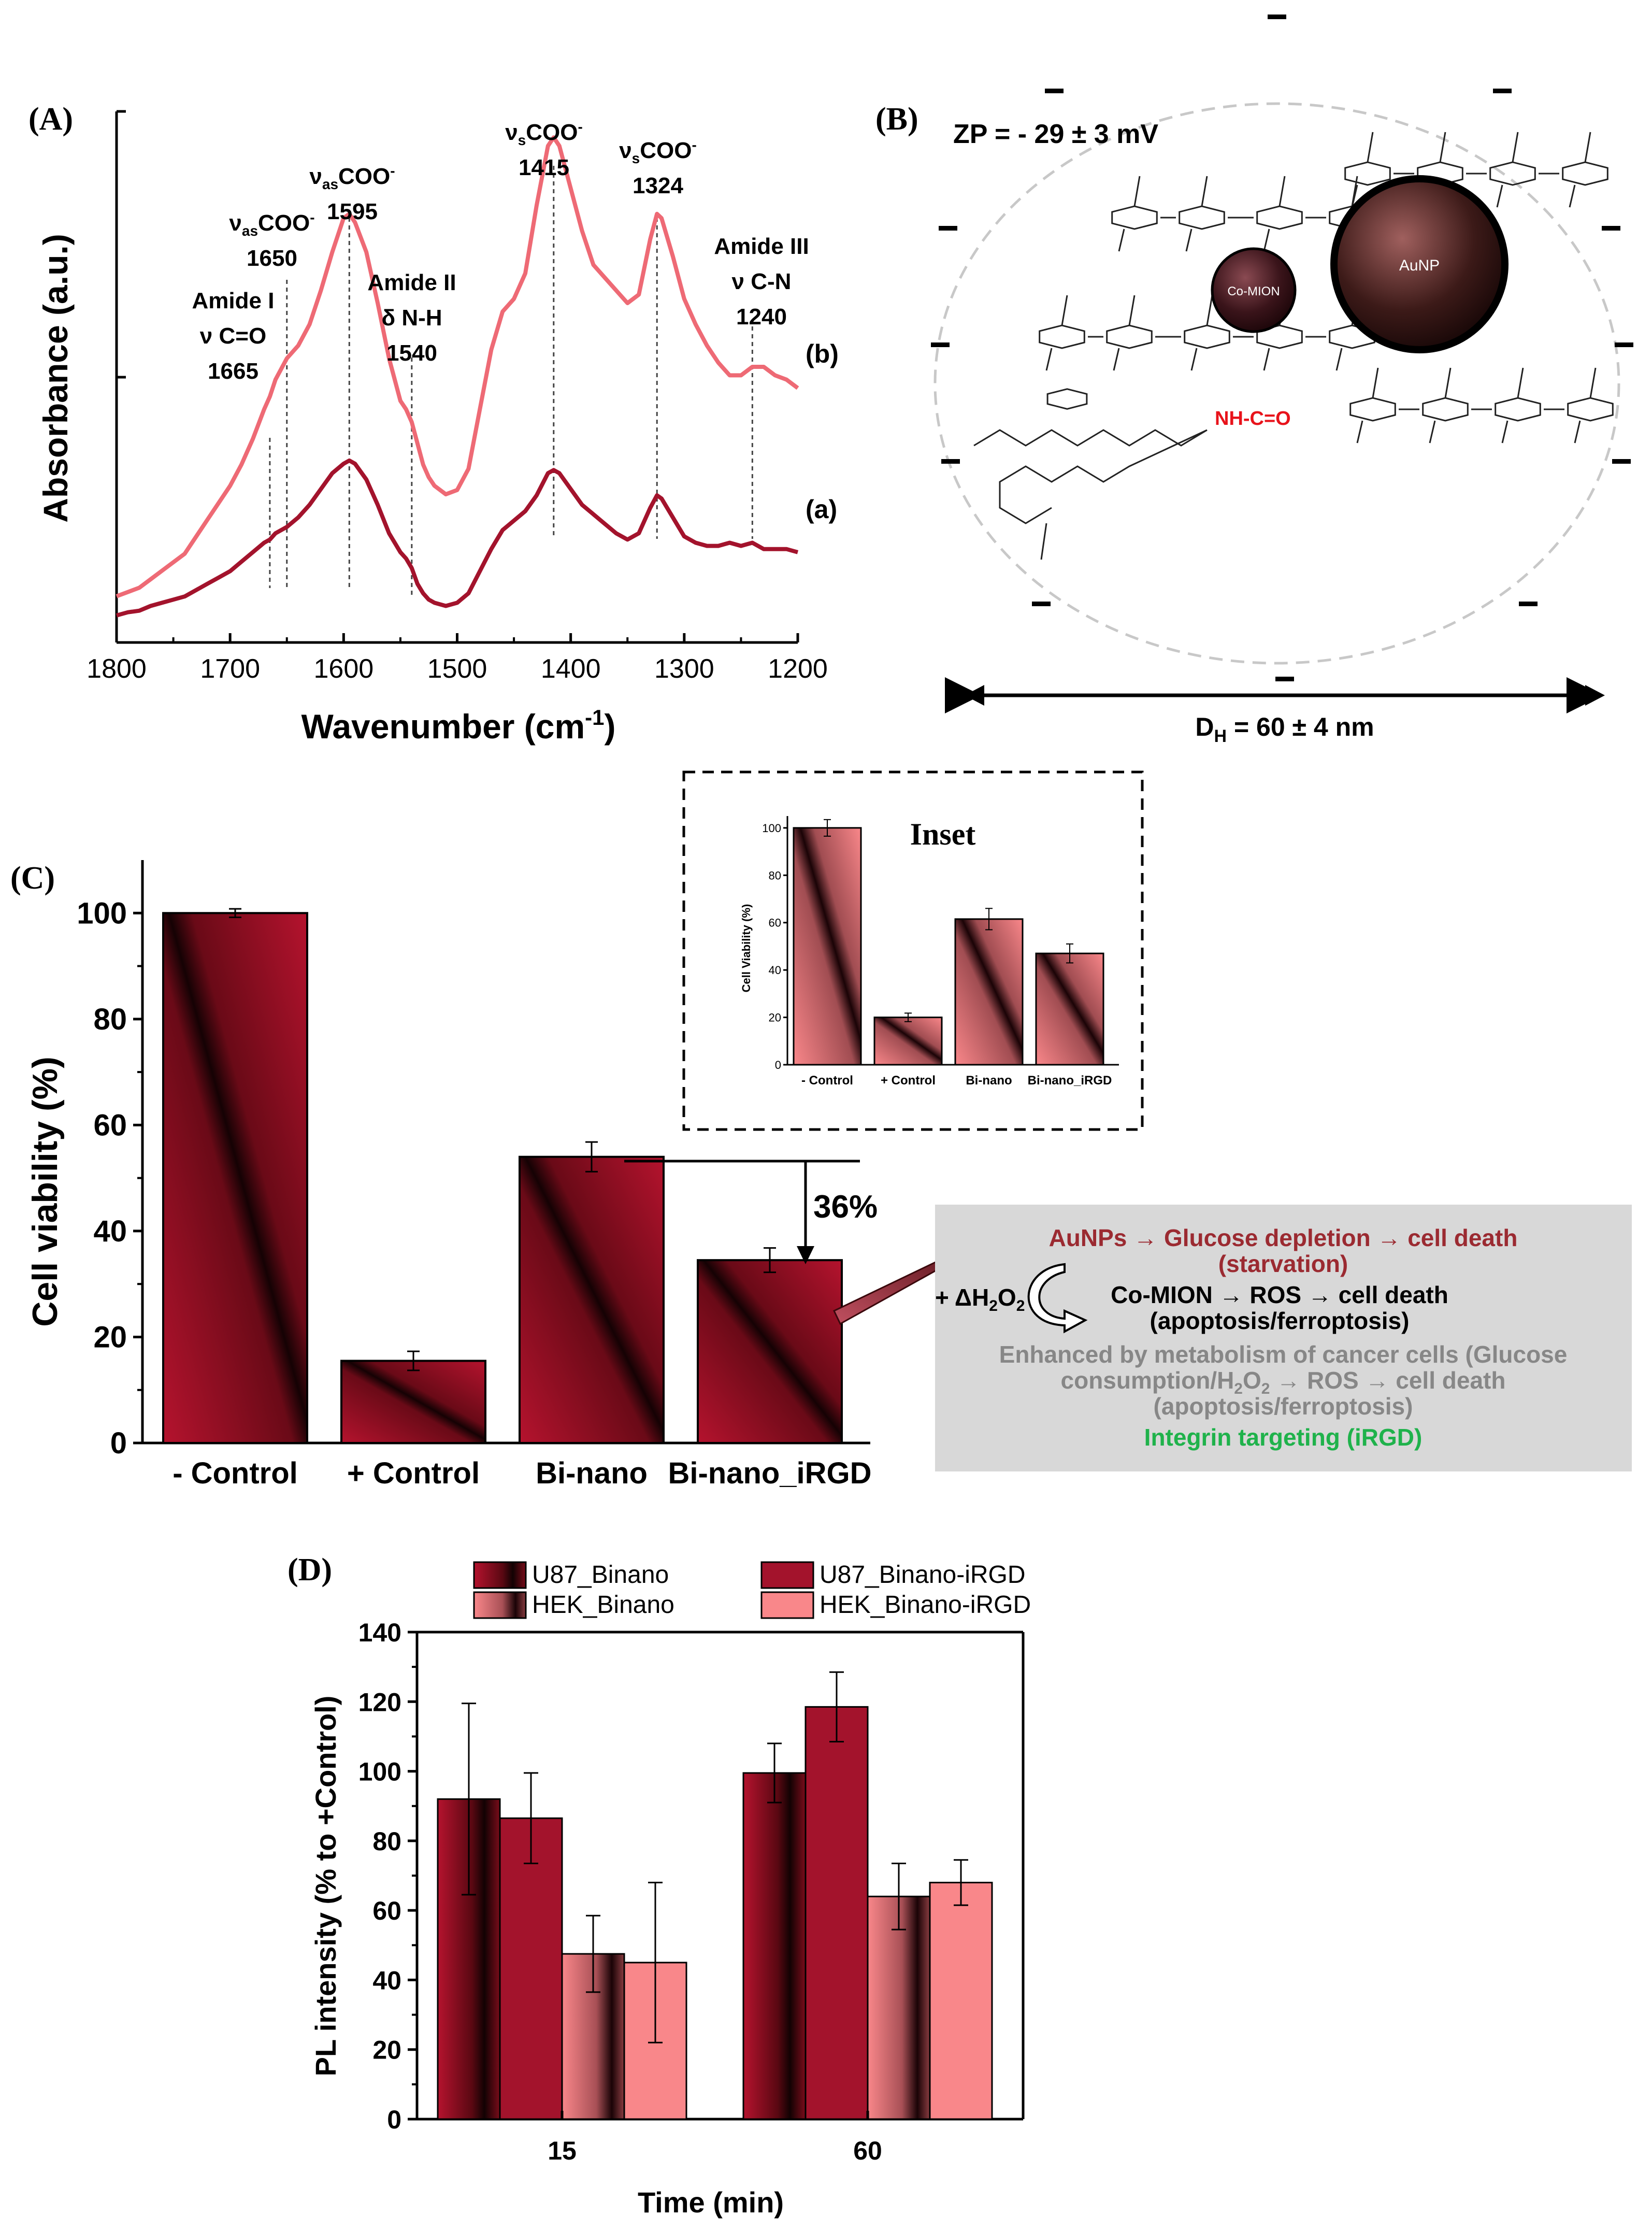  I want to click on panel-c-x-label-2: Bi-nano, so click(592, 1473).